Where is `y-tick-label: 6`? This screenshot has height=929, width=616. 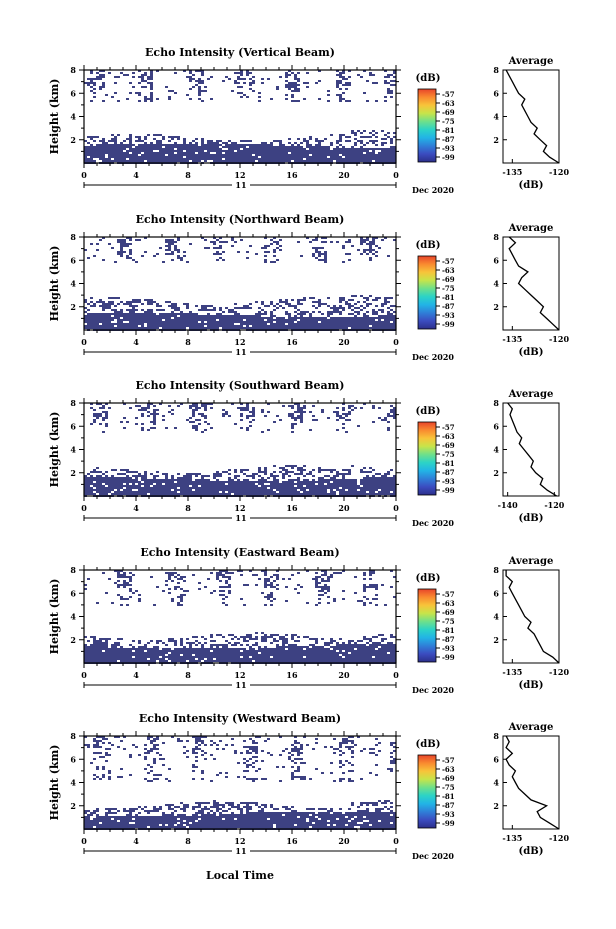
y-tick-label: 6 is located at coordinates (73, 93).